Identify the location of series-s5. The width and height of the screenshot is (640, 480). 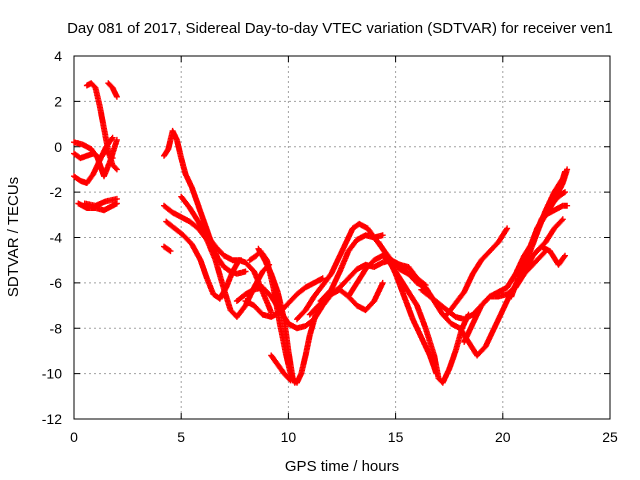
(112, 90).